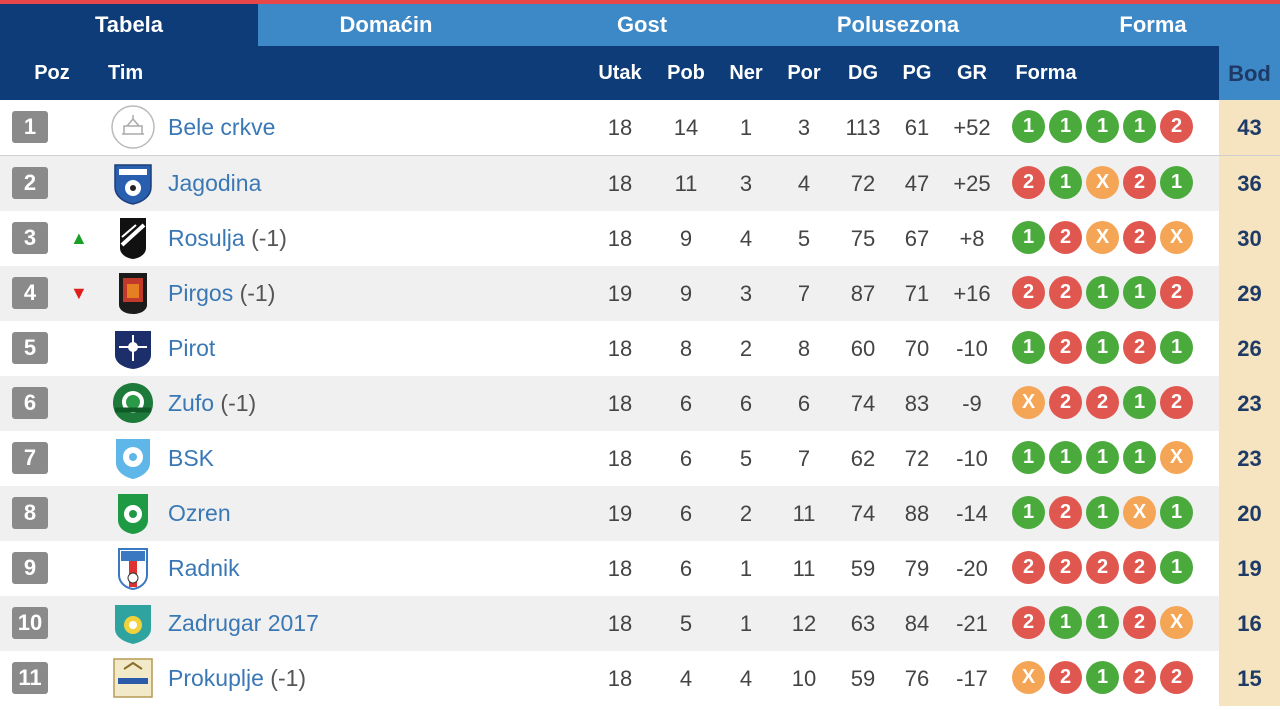 Image resolution: width=1280 pixels, height=710 pixels. I want to click on team-name-link: Rosulja (-1), so click(227, 238).